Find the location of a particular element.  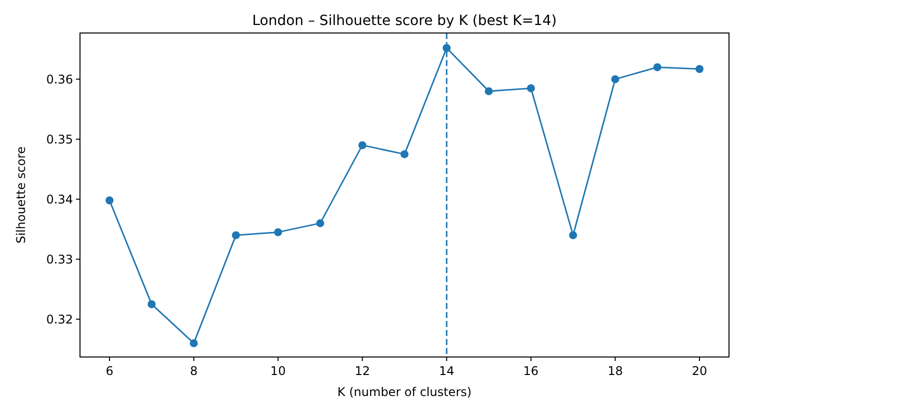

y-tick-label: 0.36 is located at coordinates (59, 79).